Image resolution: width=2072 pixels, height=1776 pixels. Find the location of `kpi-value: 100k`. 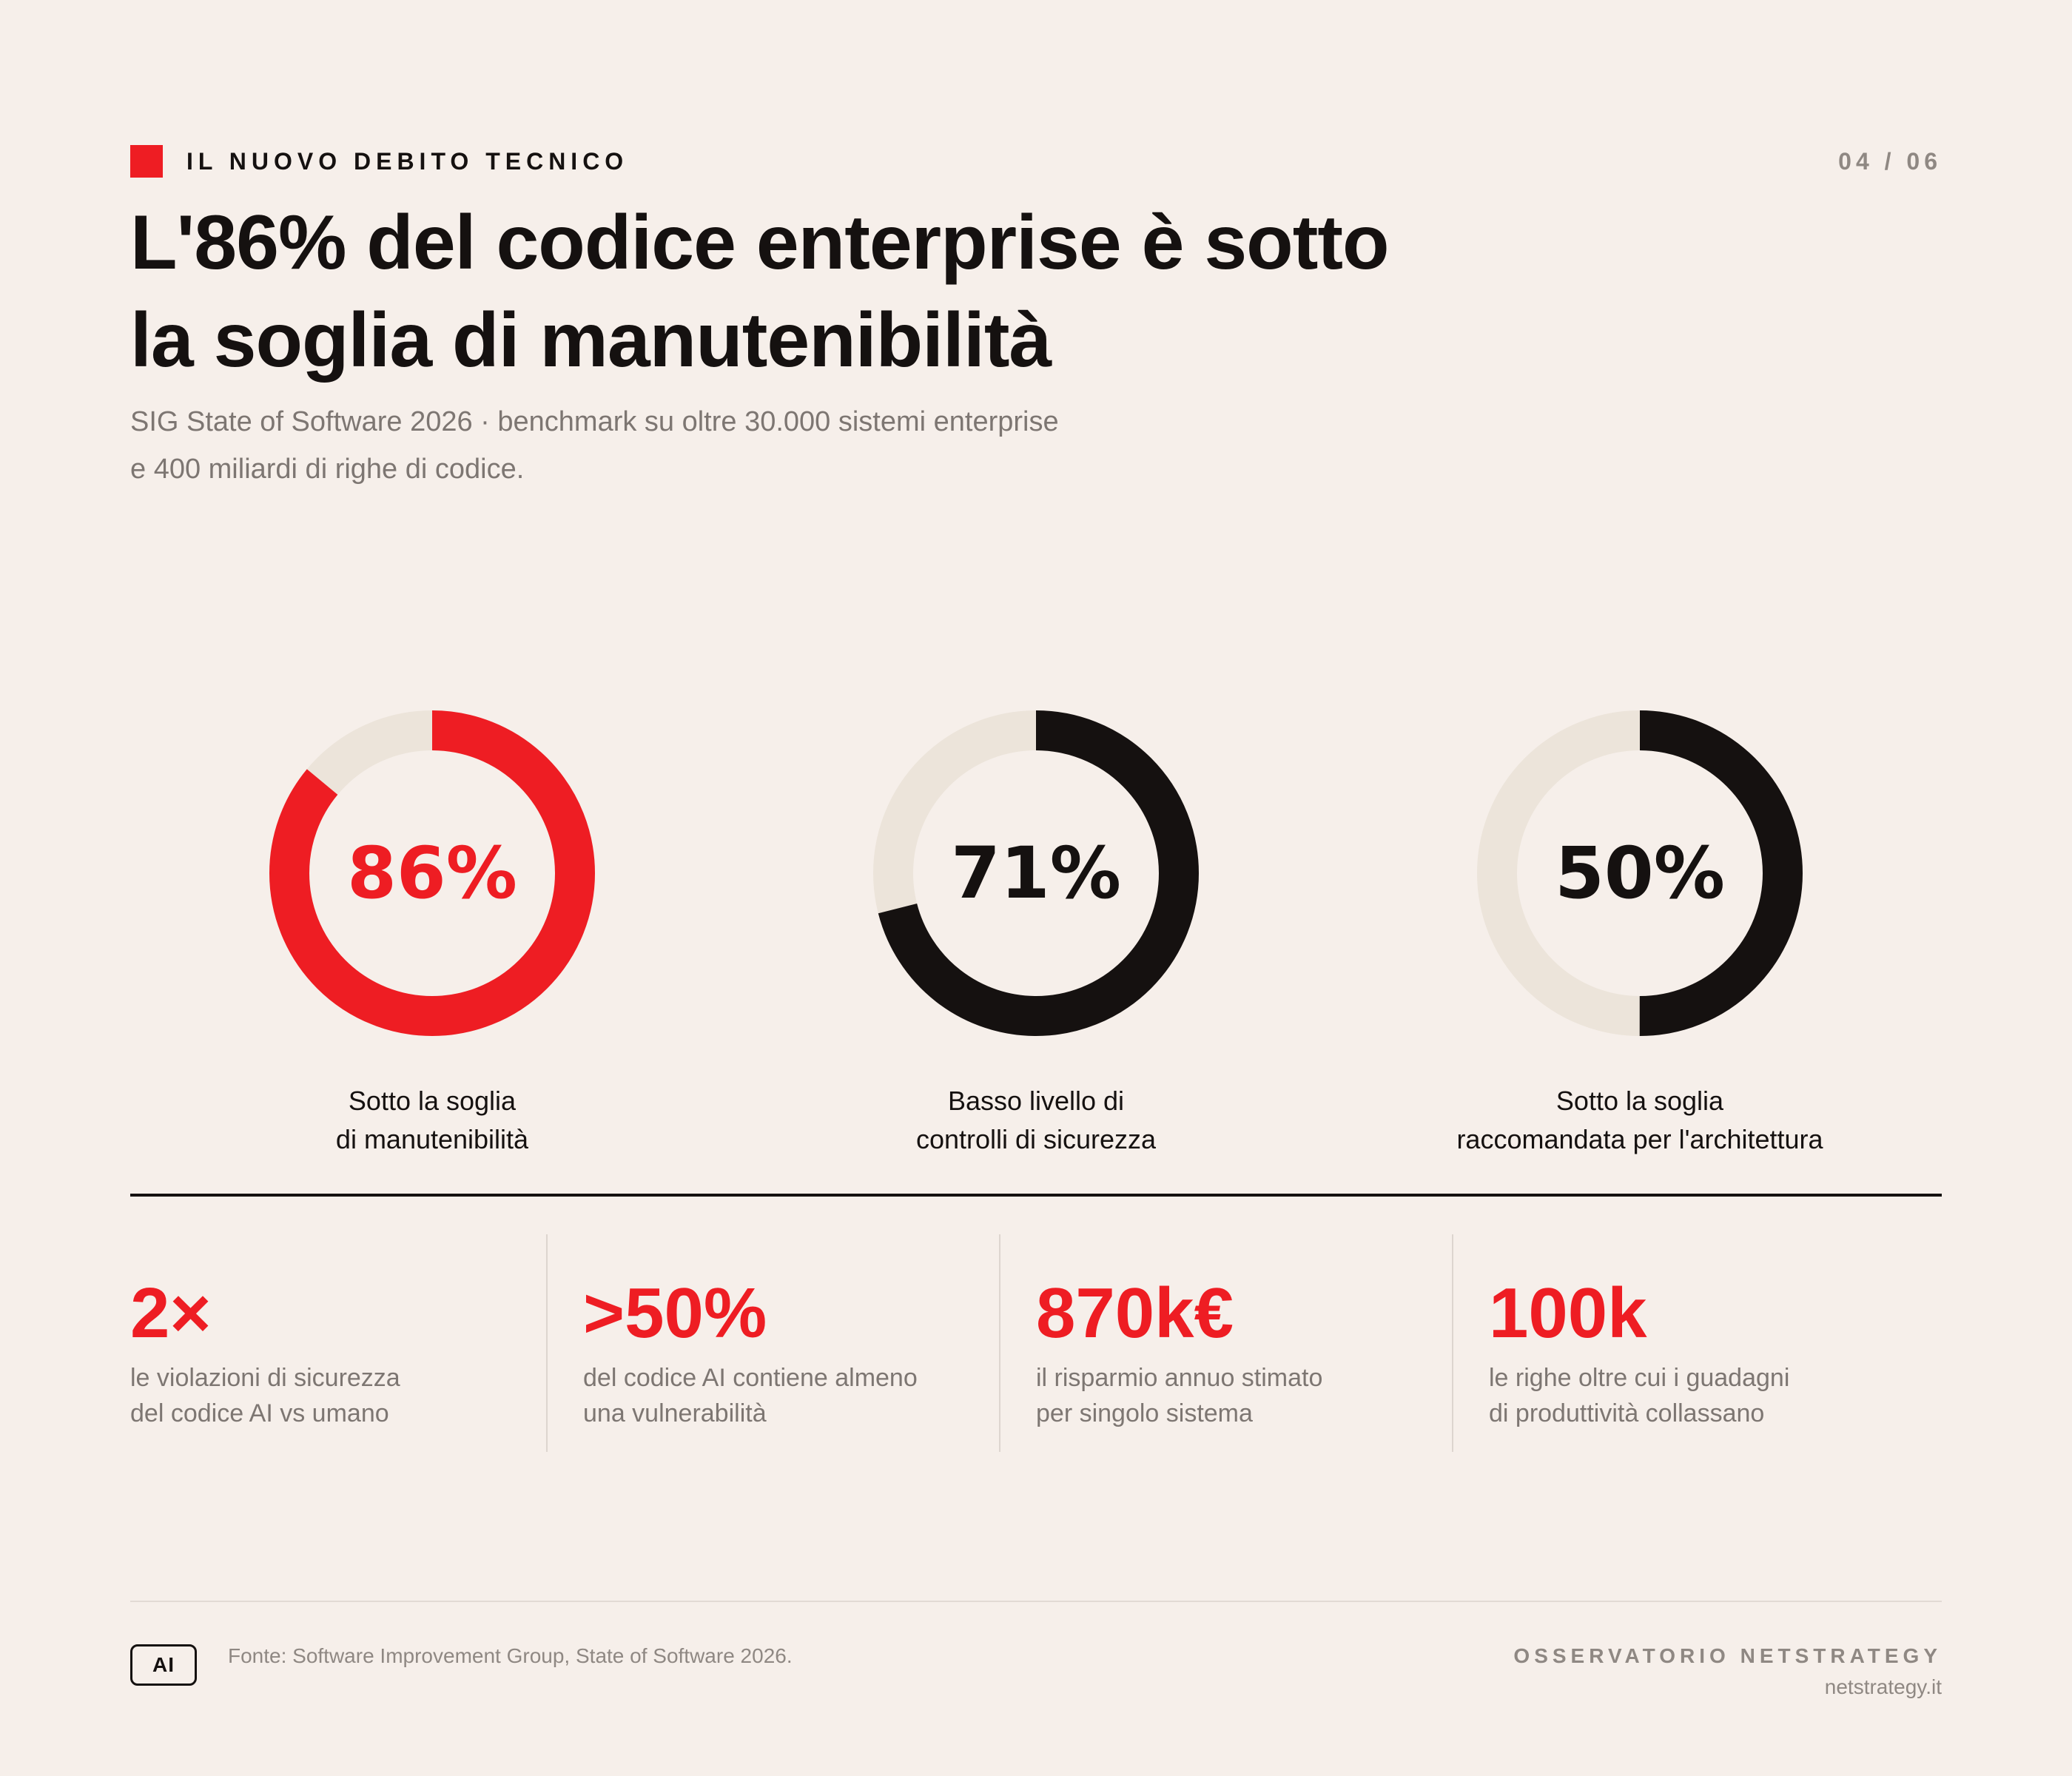

kpi-value: 100k is located at coordinates (1568, 1313).